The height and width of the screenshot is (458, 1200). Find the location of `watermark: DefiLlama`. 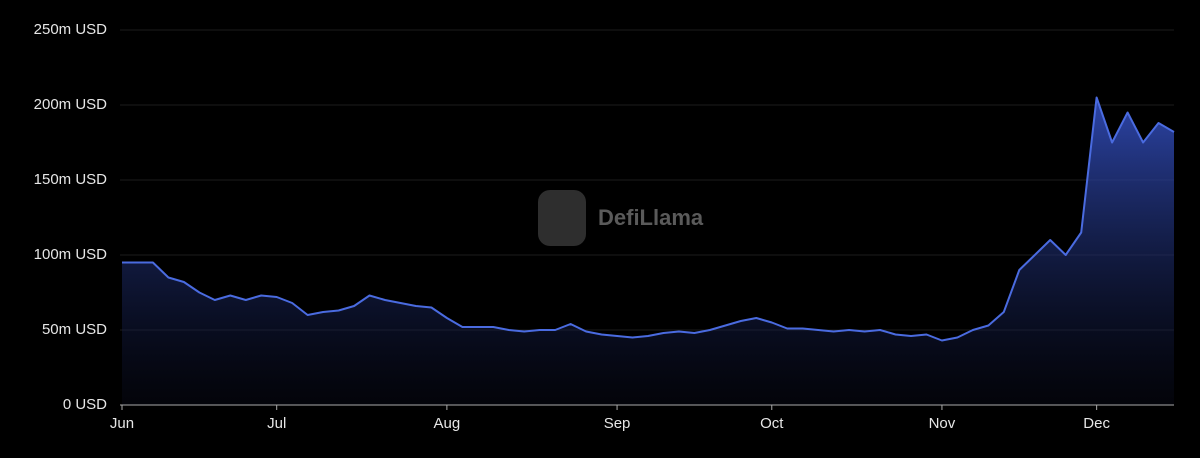

watermark: DefiLlama is located at coordinates (621, 218).